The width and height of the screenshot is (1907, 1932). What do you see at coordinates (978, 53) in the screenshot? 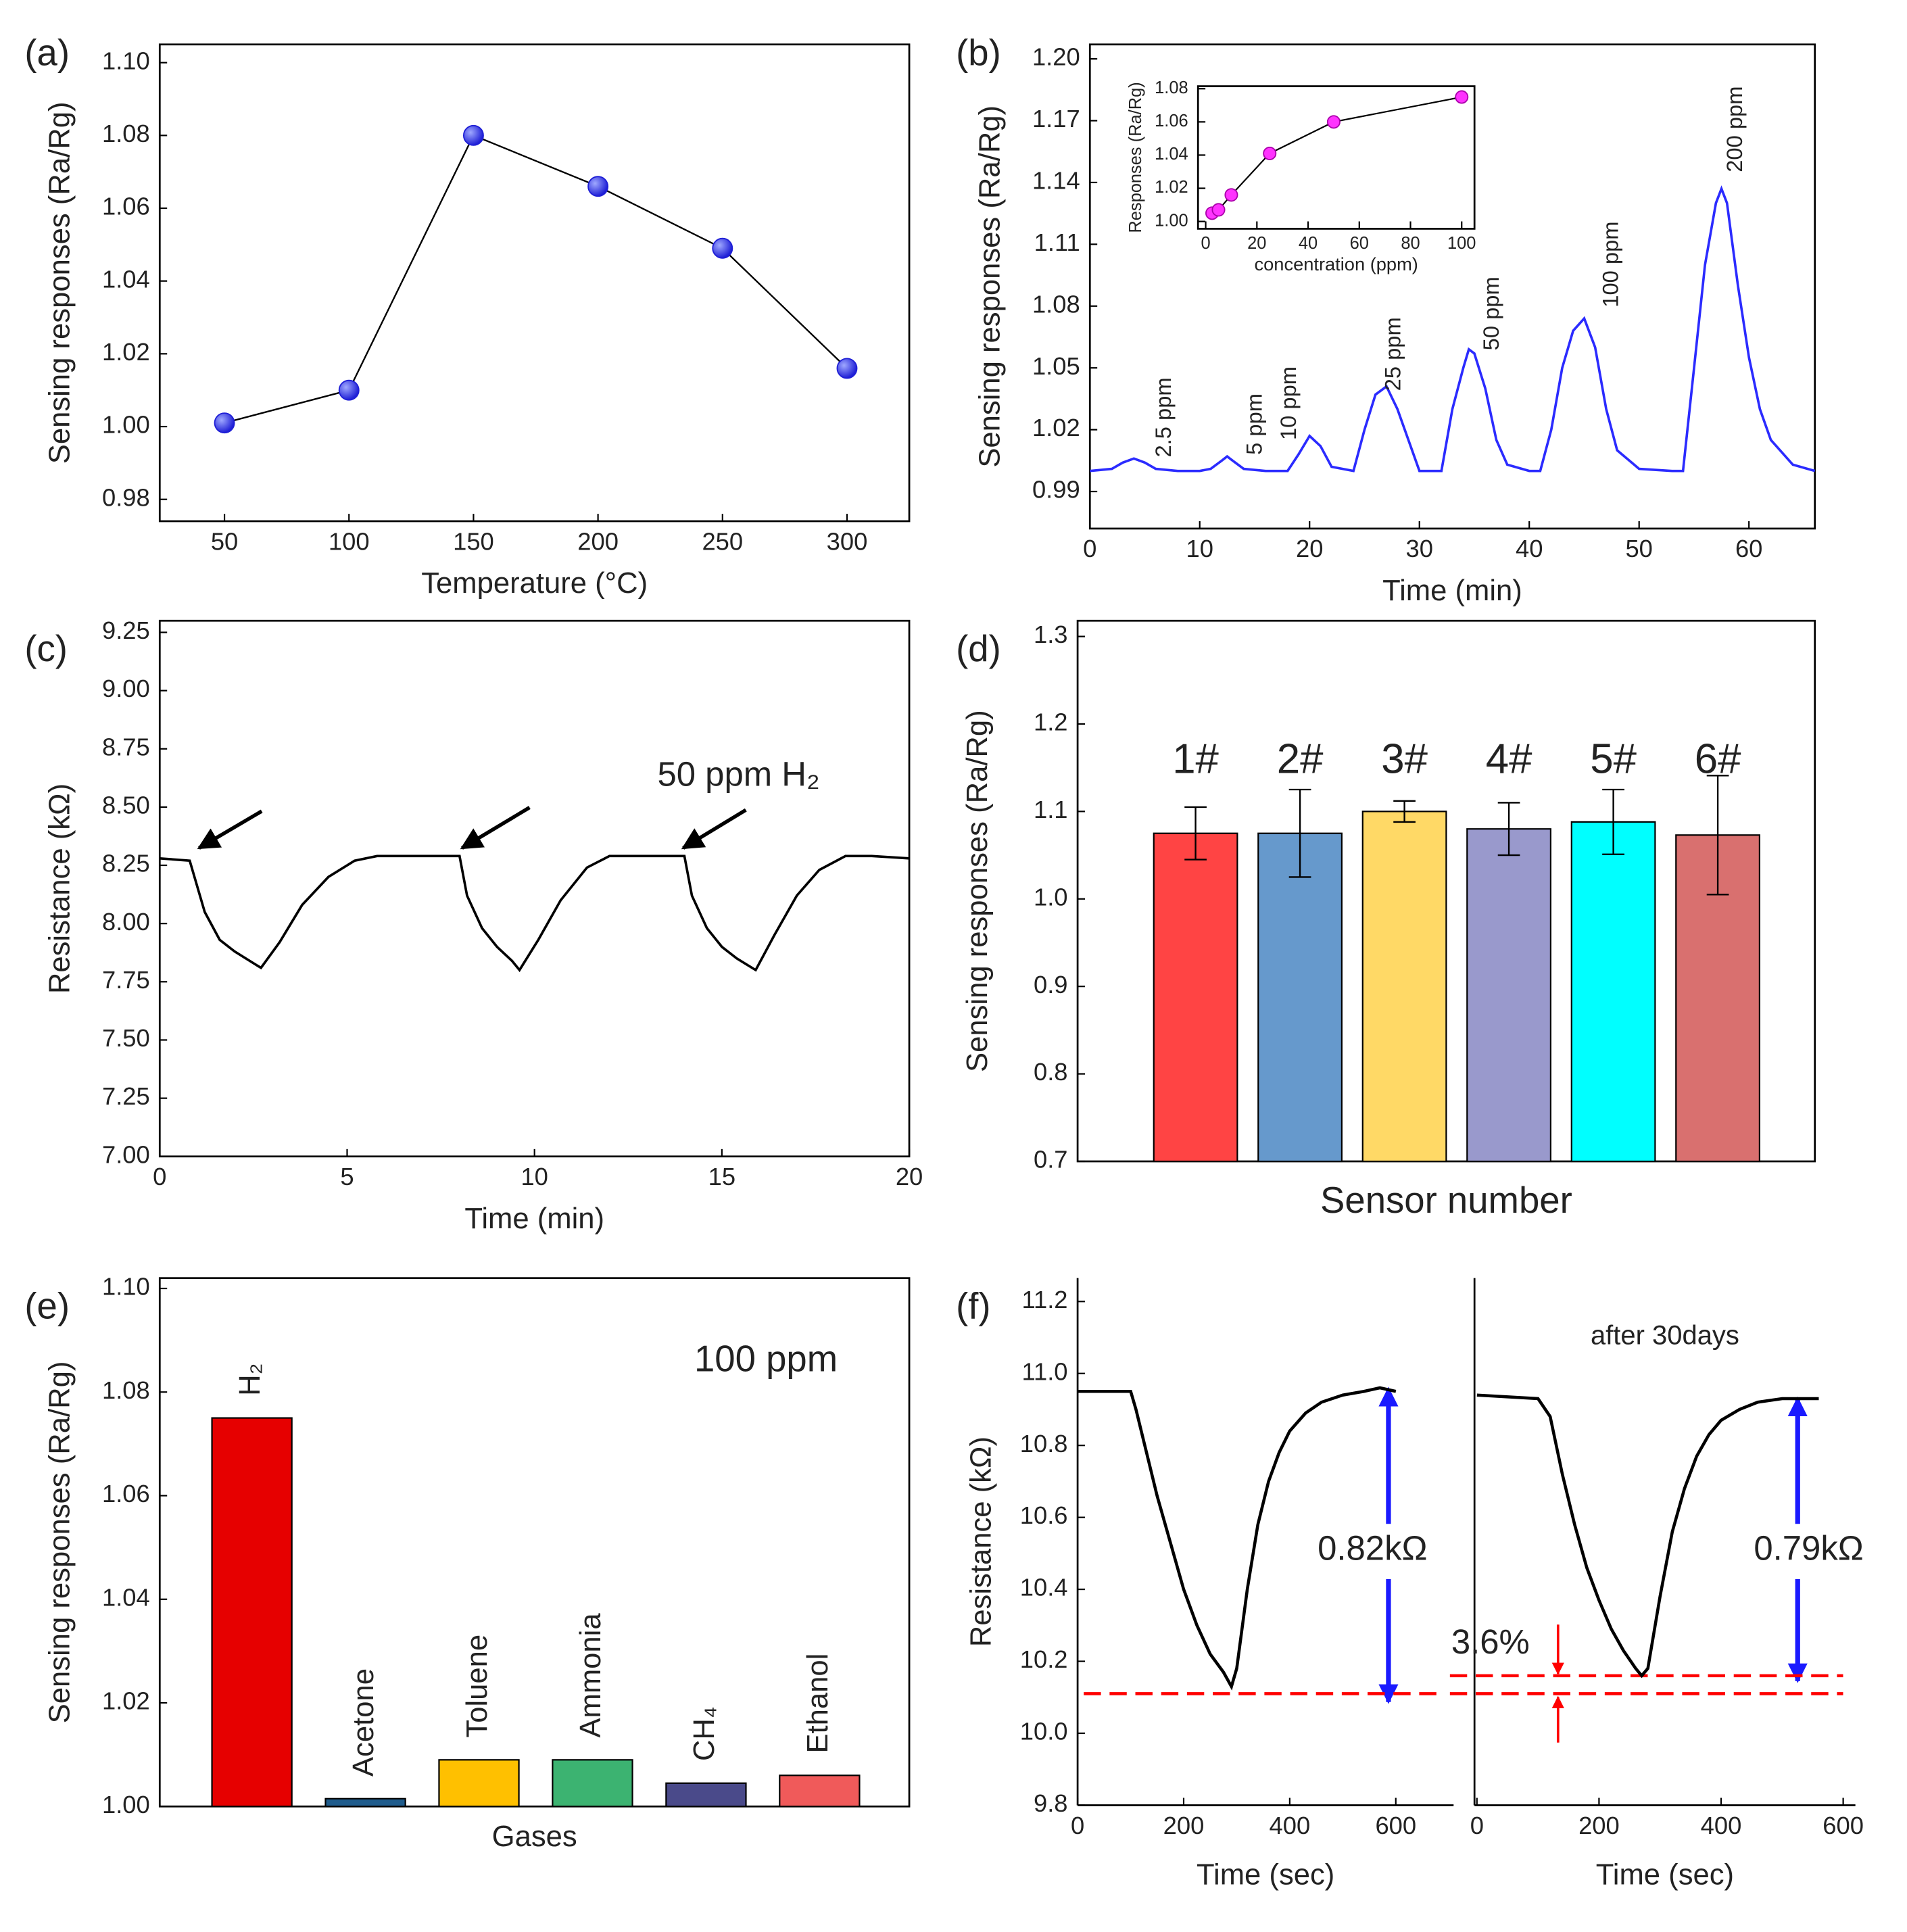
I see `panel-label: (b)` at bounding box center [978, 53].